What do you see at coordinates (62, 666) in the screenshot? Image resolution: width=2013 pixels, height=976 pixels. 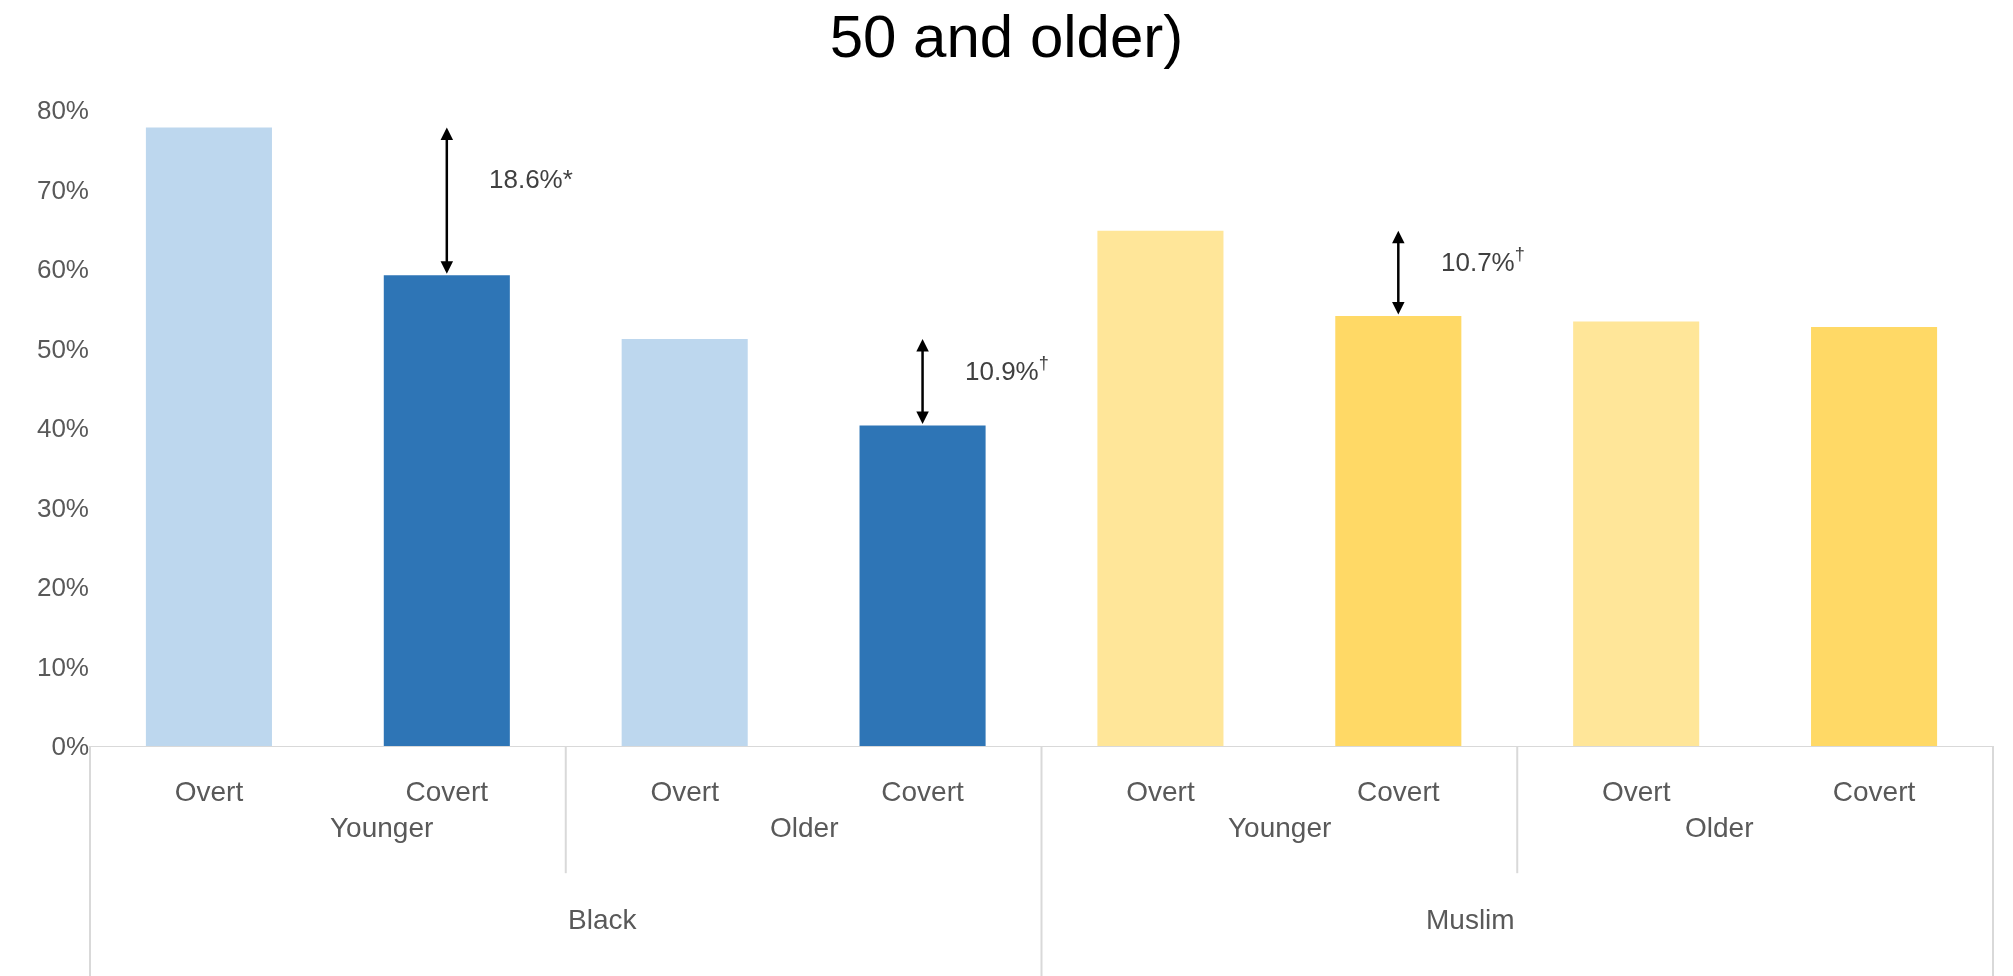 I see `y-tick-label: 10%` at bounding box center [62, 666].